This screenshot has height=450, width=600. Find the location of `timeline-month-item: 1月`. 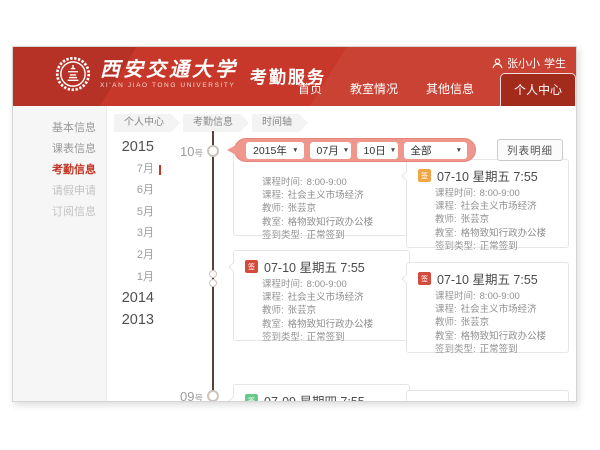

timeline-month-item: 1月 is located at coordinates (145, 276).